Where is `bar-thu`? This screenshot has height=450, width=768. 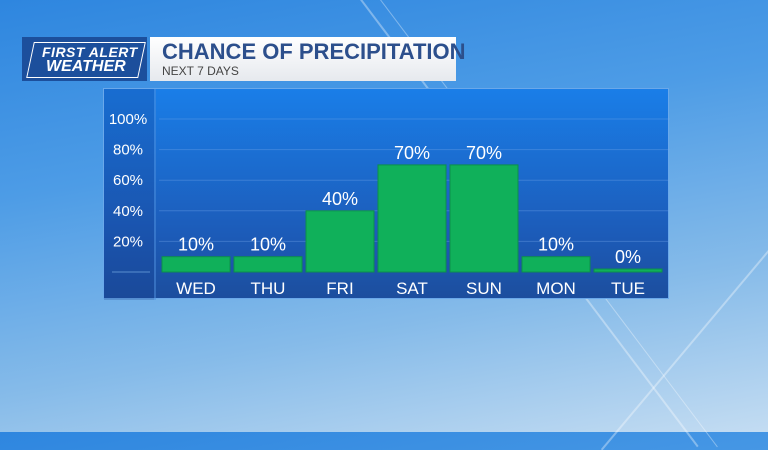
bar-thu is located at coordinates (268, 264).